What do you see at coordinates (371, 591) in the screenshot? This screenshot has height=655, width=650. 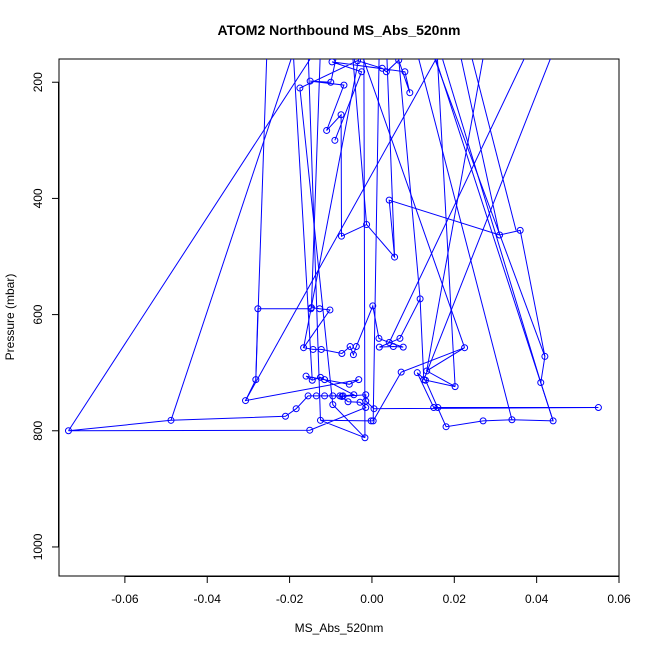 I see `x-axis: -0.06 -0.04 -0.02 0.00 0.02 0.04 0.06` at bounding box center [371, 591].